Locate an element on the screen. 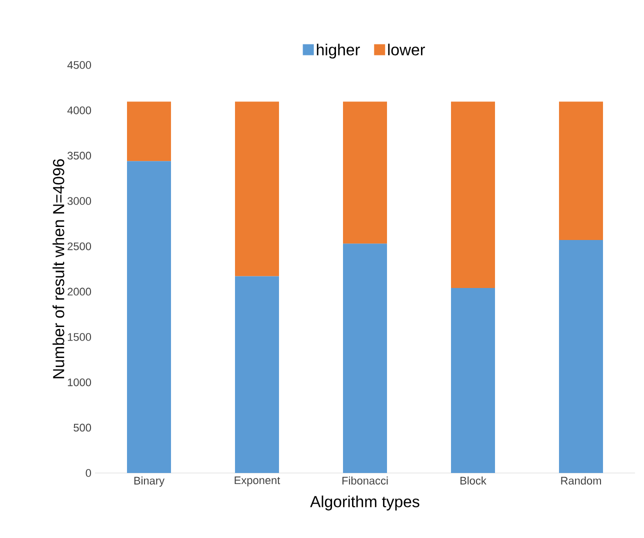 The height and width of the screenshot is (538, 644). x-tick-label: Random is located at coordinates (581, 480).